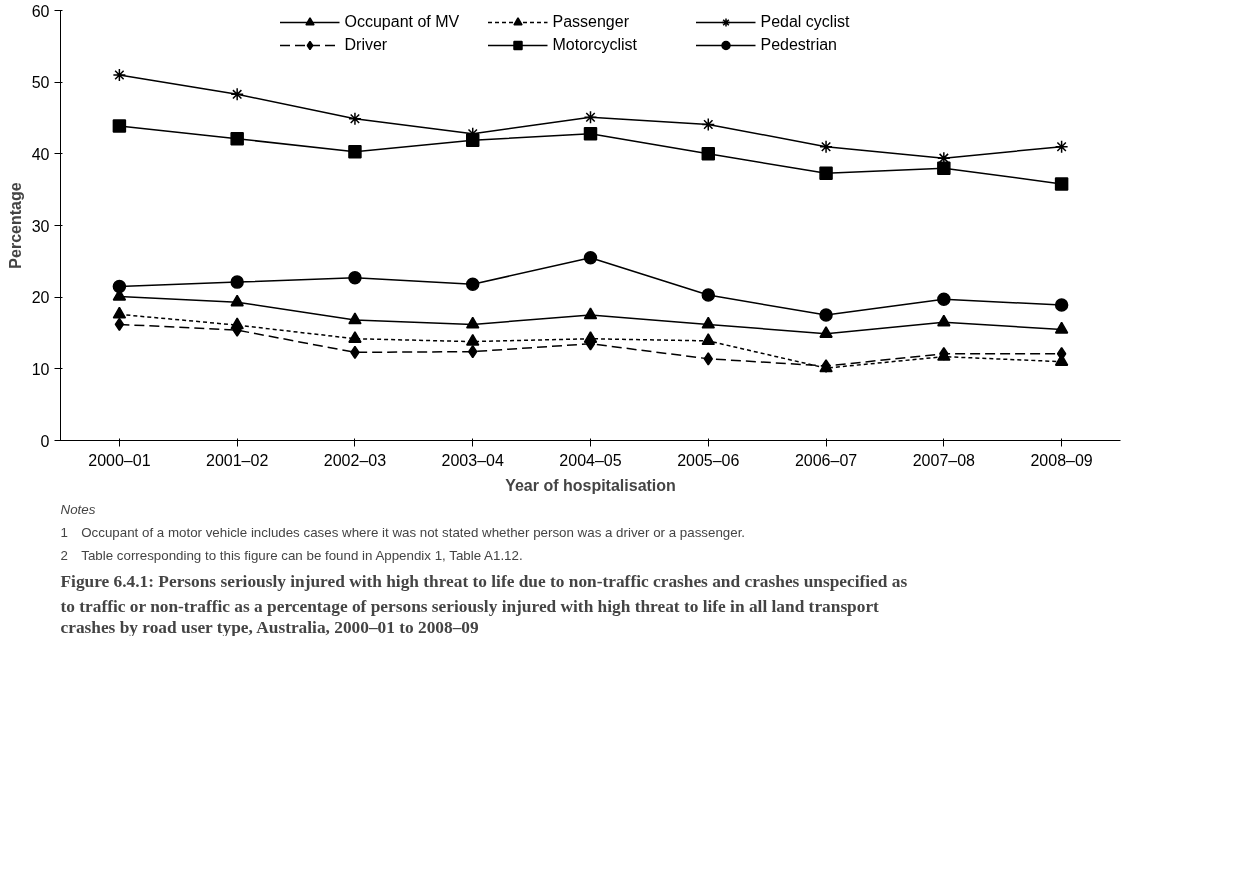 This screenshot has width=1236, height=892. I want to click on legend-label: Passenger, so click(591, 22).